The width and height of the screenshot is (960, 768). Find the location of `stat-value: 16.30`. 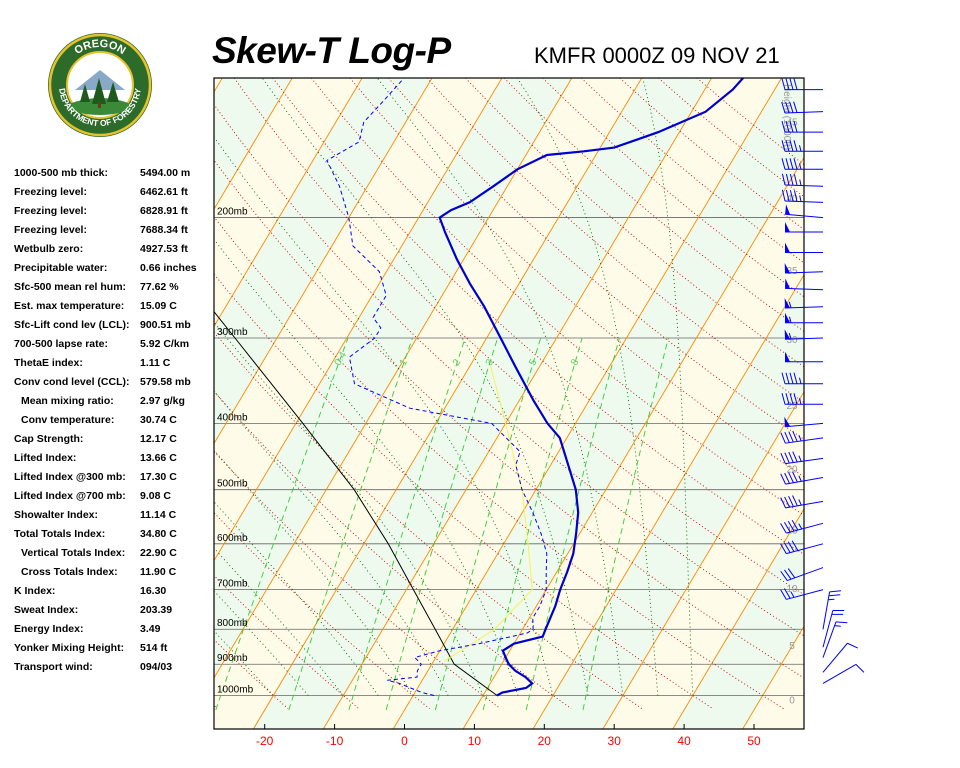

stat-value: 16.30 is located at coordinates (153, 591).